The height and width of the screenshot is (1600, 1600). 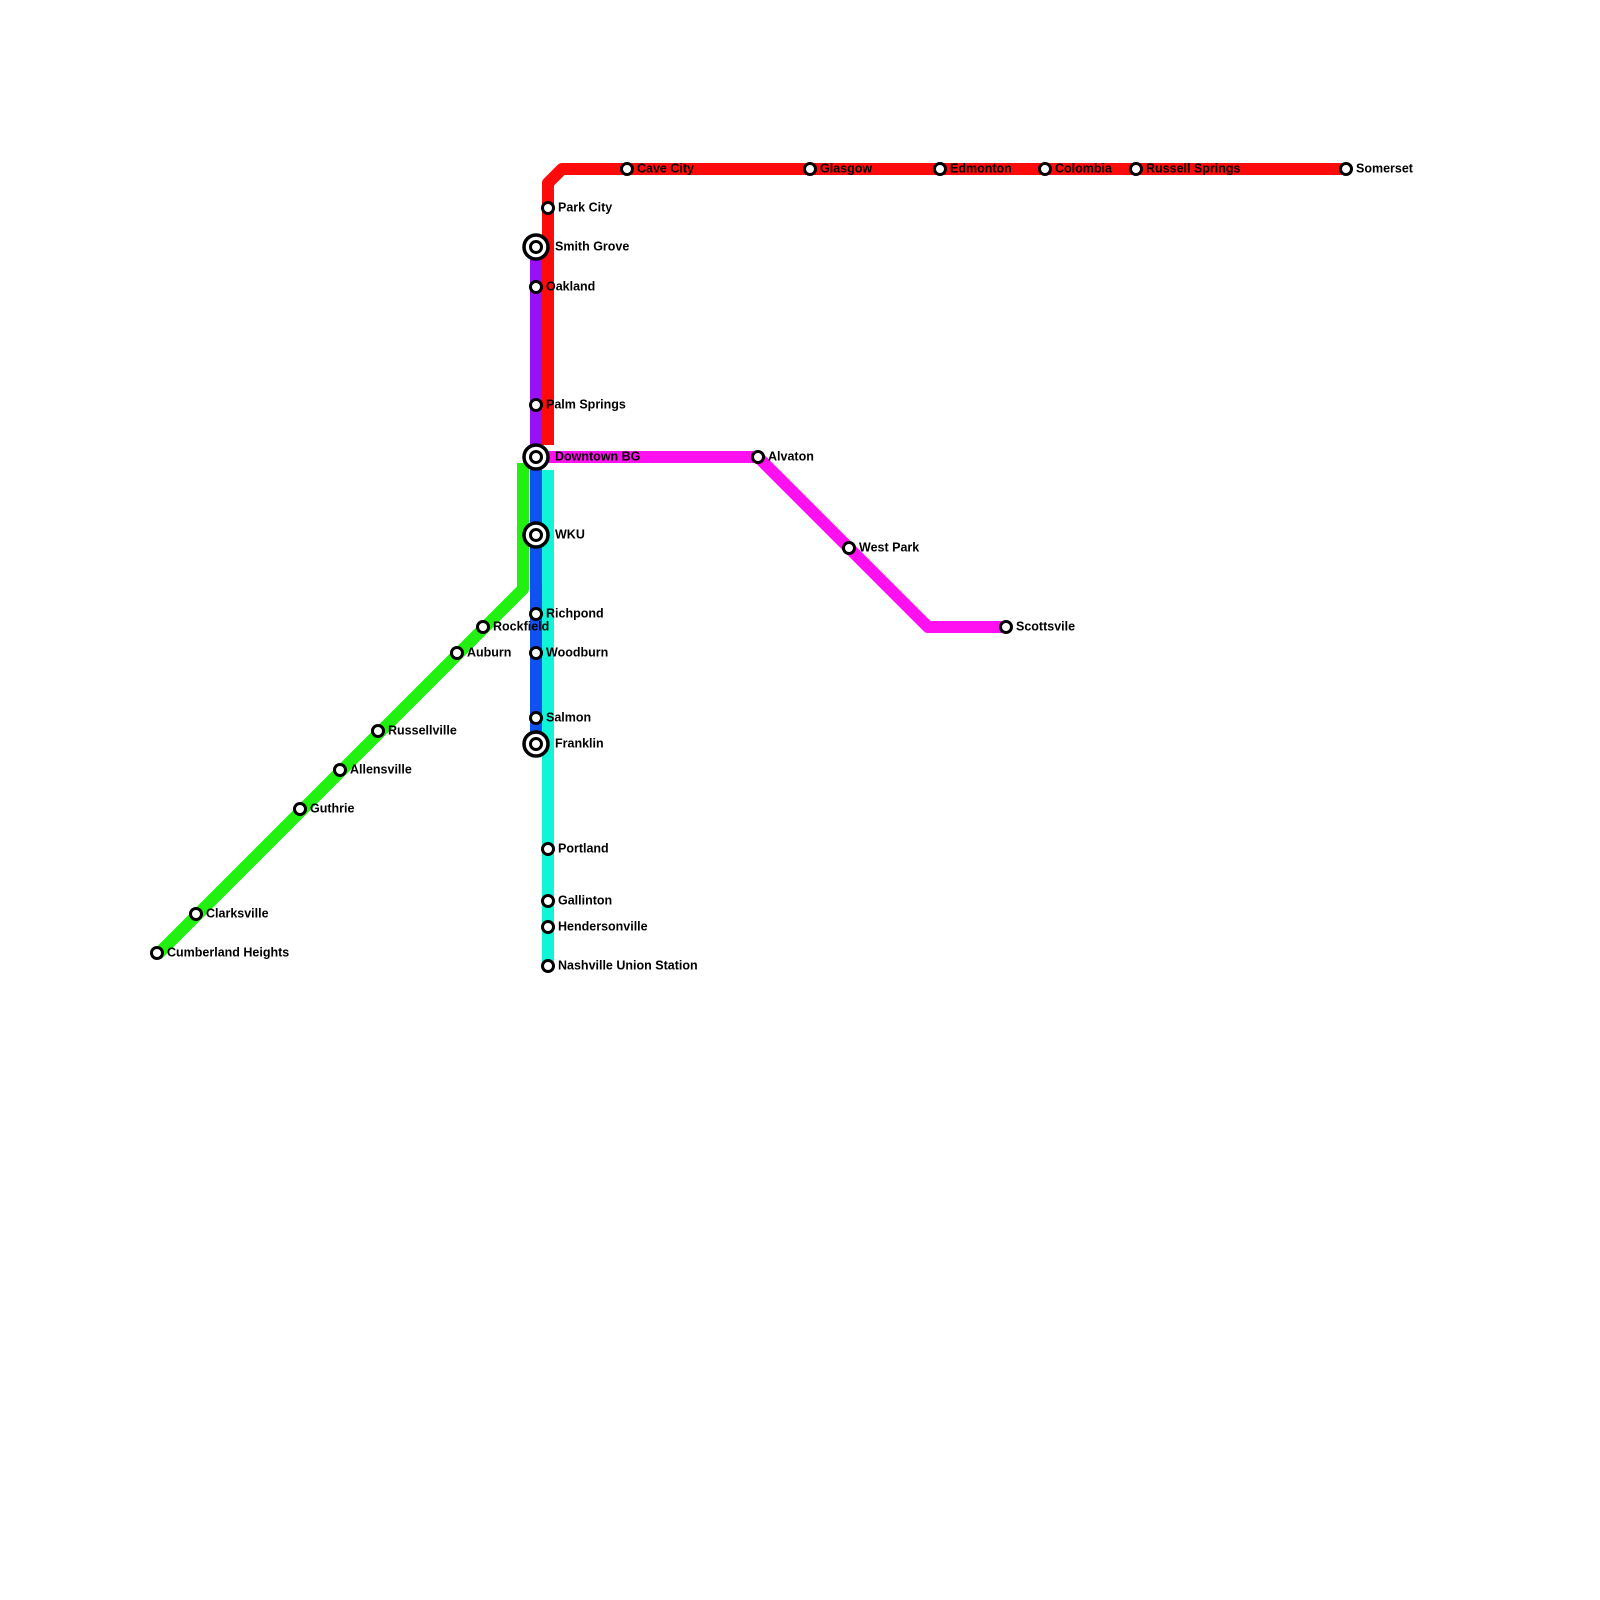 What do you see at coordinates (597, 456) in the screenshot?
I see `station-label: Downtown BG` at bounding box center [597, 456].